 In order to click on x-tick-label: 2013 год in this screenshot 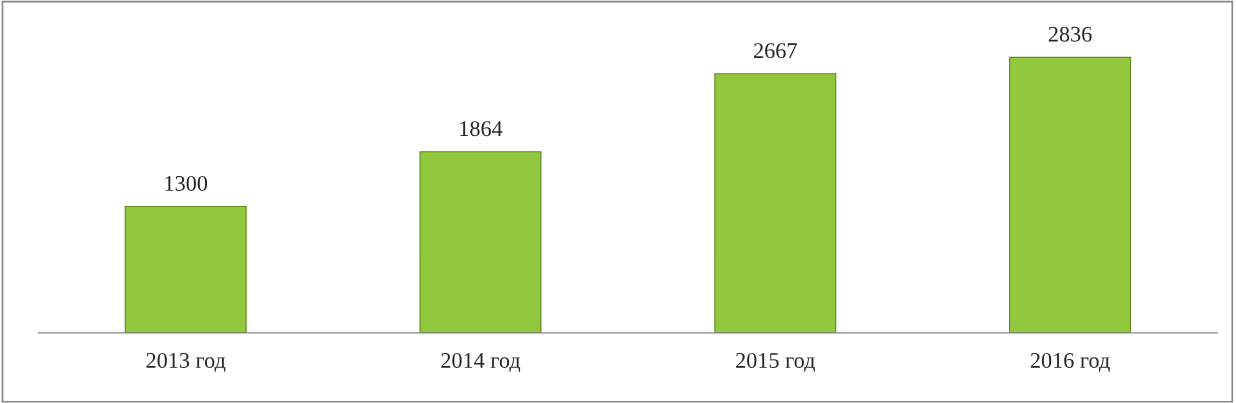, I will do `click(186, 362)`.